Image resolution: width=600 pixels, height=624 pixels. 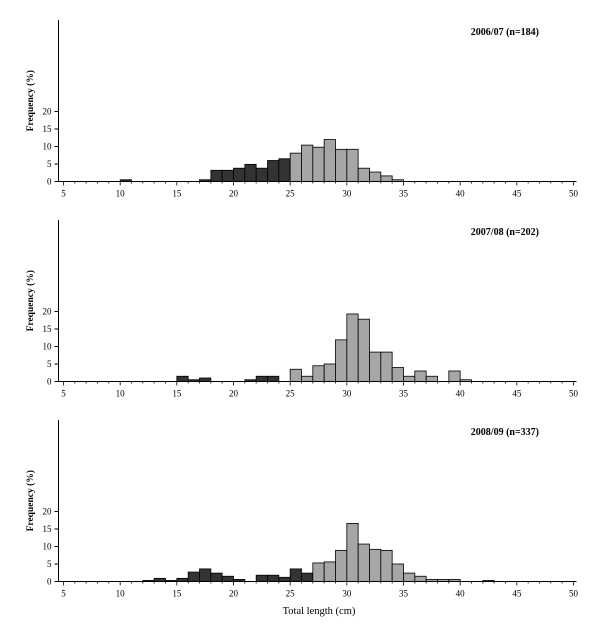 What do you see at coordinates (505, 32) in the screenshot?
I see `panel-title: 2006/07 (n=184)` at bounding box center [505, 32].